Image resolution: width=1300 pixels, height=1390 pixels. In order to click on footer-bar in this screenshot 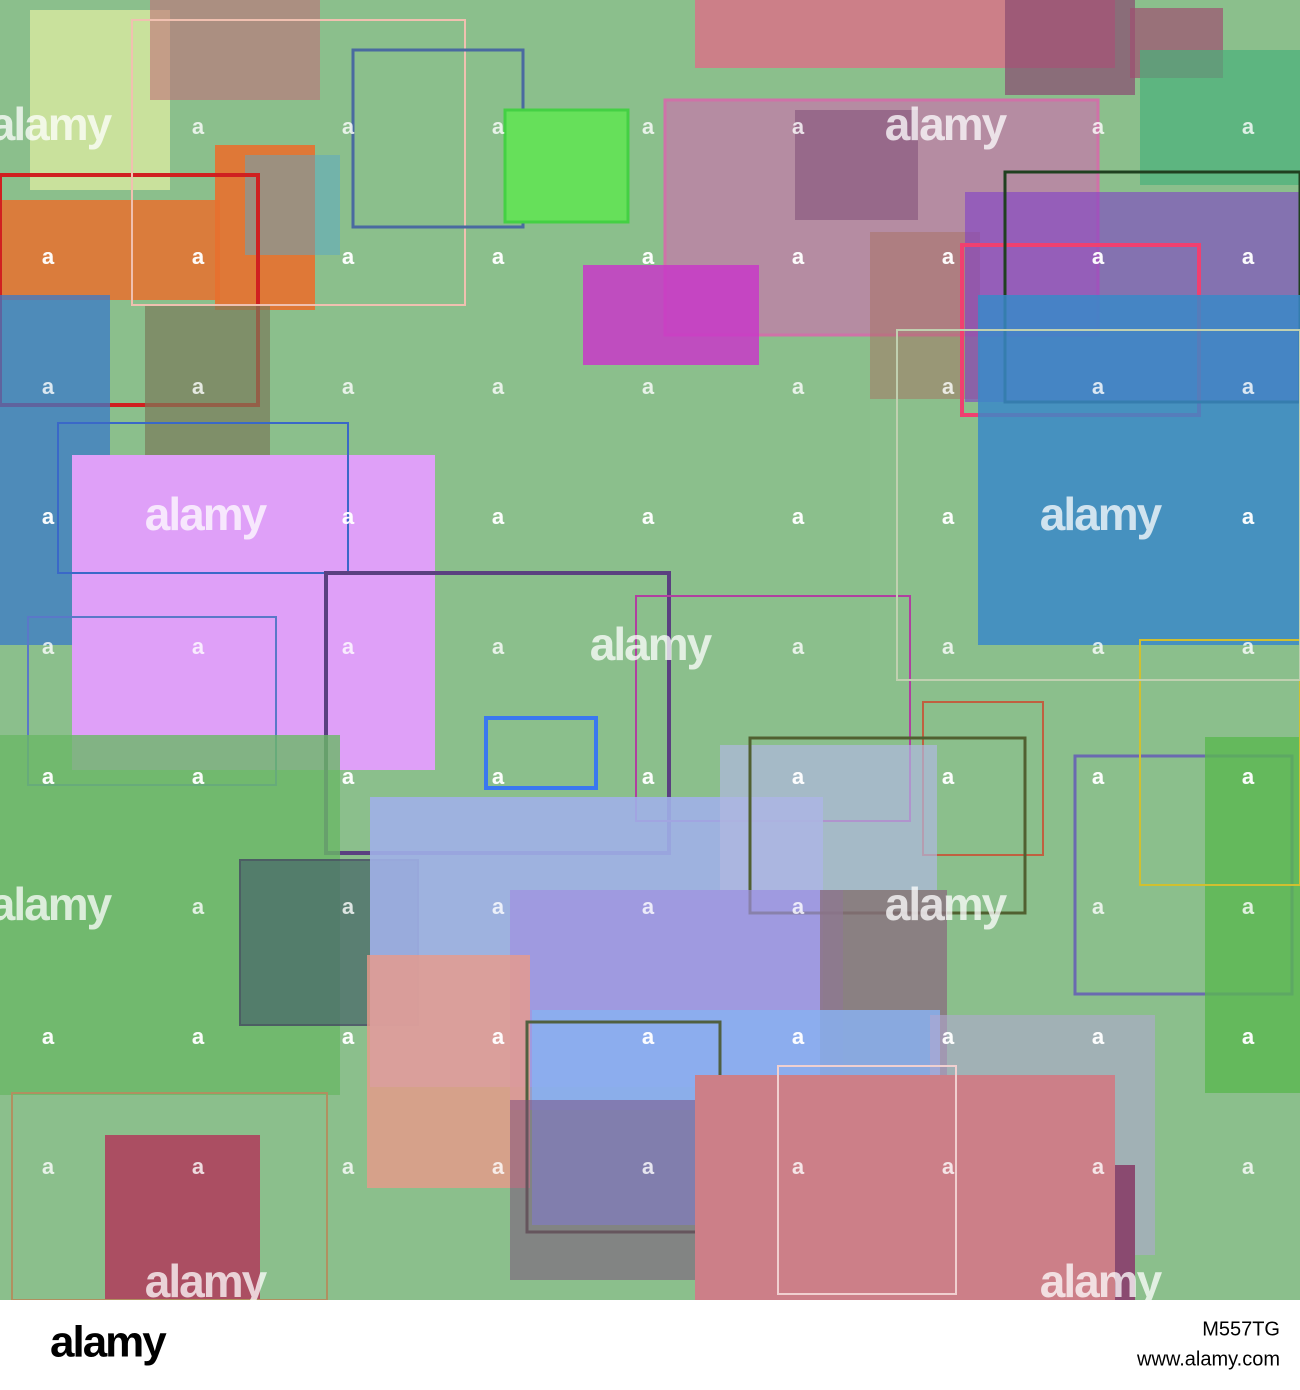, I will do `click(650, 1345)`.